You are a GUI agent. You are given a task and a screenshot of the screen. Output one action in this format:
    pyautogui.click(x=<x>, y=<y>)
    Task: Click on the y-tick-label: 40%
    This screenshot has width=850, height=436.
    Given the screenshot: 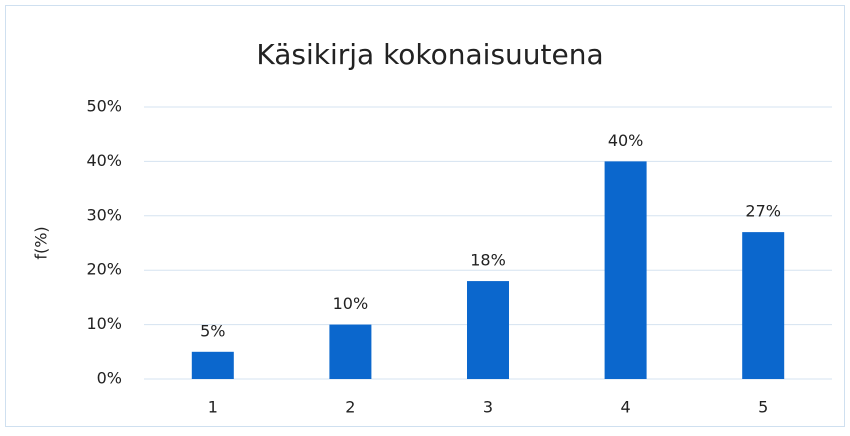 What is the action you would take?
    pyautogui.click(x=104, y=160)
    